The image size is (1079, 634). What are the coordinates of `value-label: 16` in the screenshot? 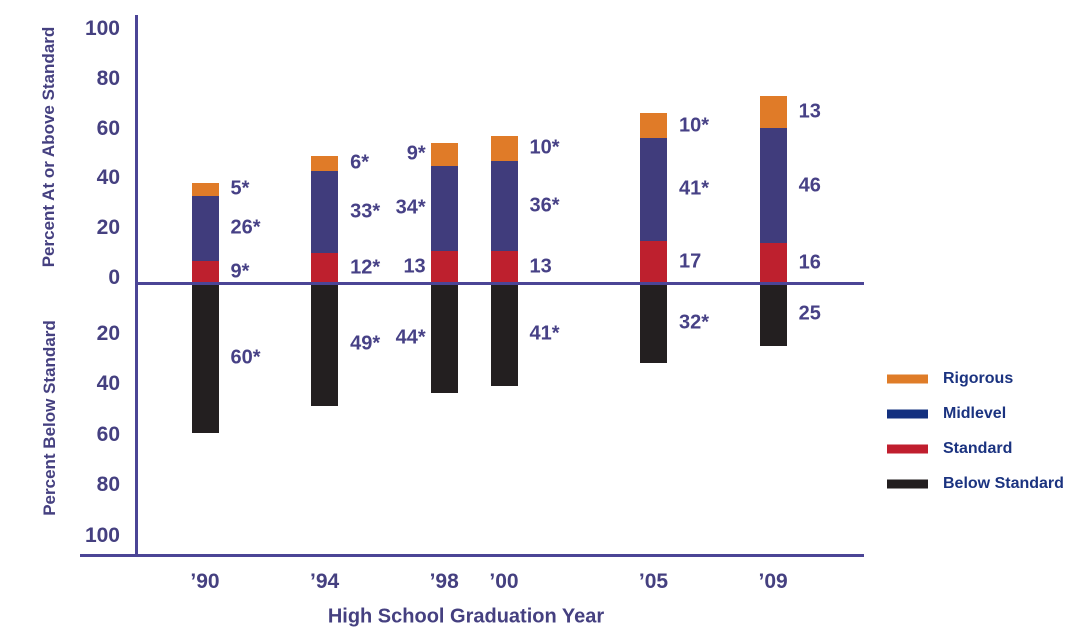 It's located at (809, 262).